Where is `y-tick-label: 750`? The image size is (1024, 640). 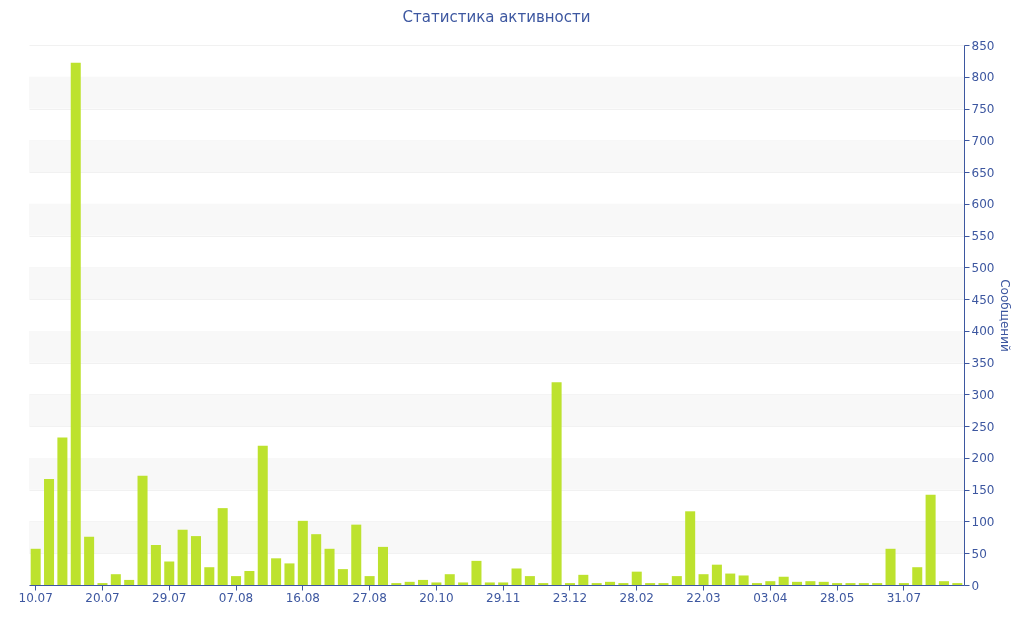 y-tick-label: 750 is located at coordinates (983, 109).